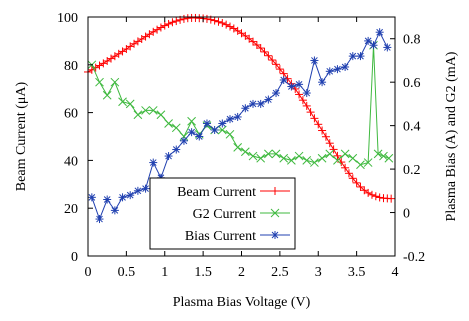  I want to click on y-tick-label: 100, so click(67, 18).